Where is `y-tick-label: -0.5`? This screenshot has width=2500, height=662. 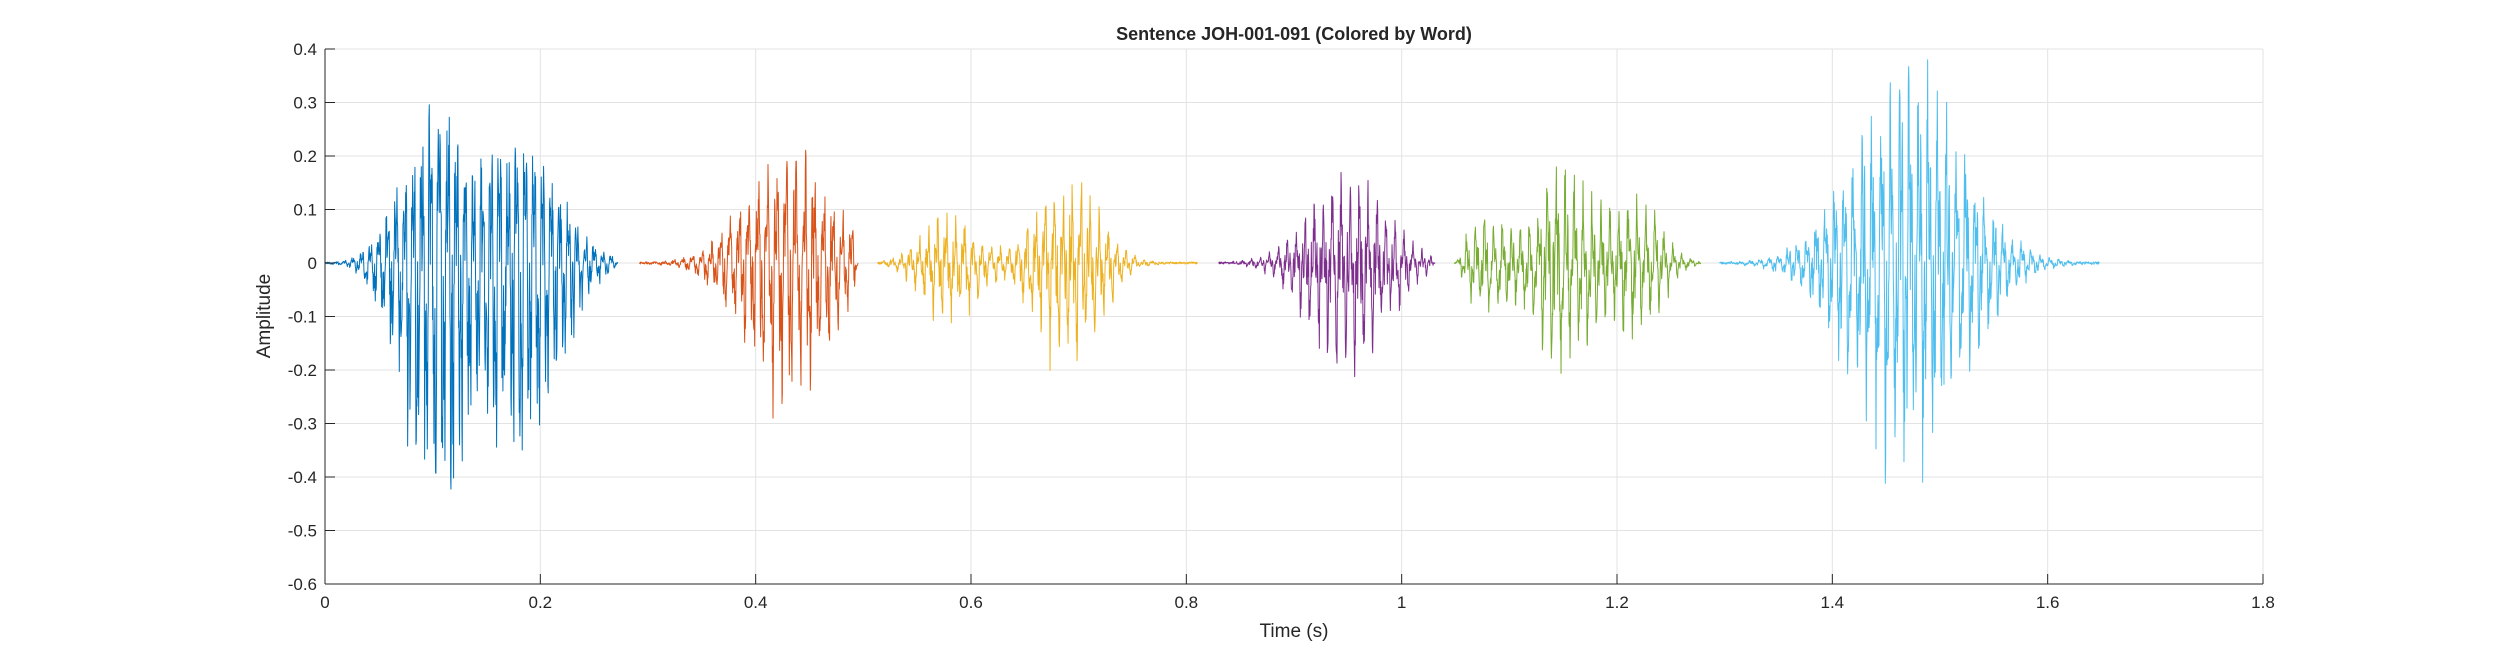 y-tick-label: -0.5 is located at coordinates (302, 531).